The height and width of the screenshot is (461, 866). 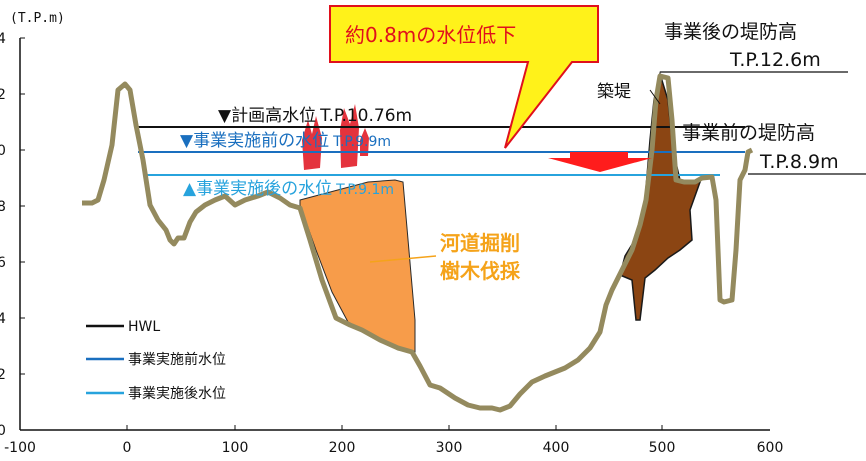 I want to click on legend-hwl-label: HWL, so click(x=144, y=327).